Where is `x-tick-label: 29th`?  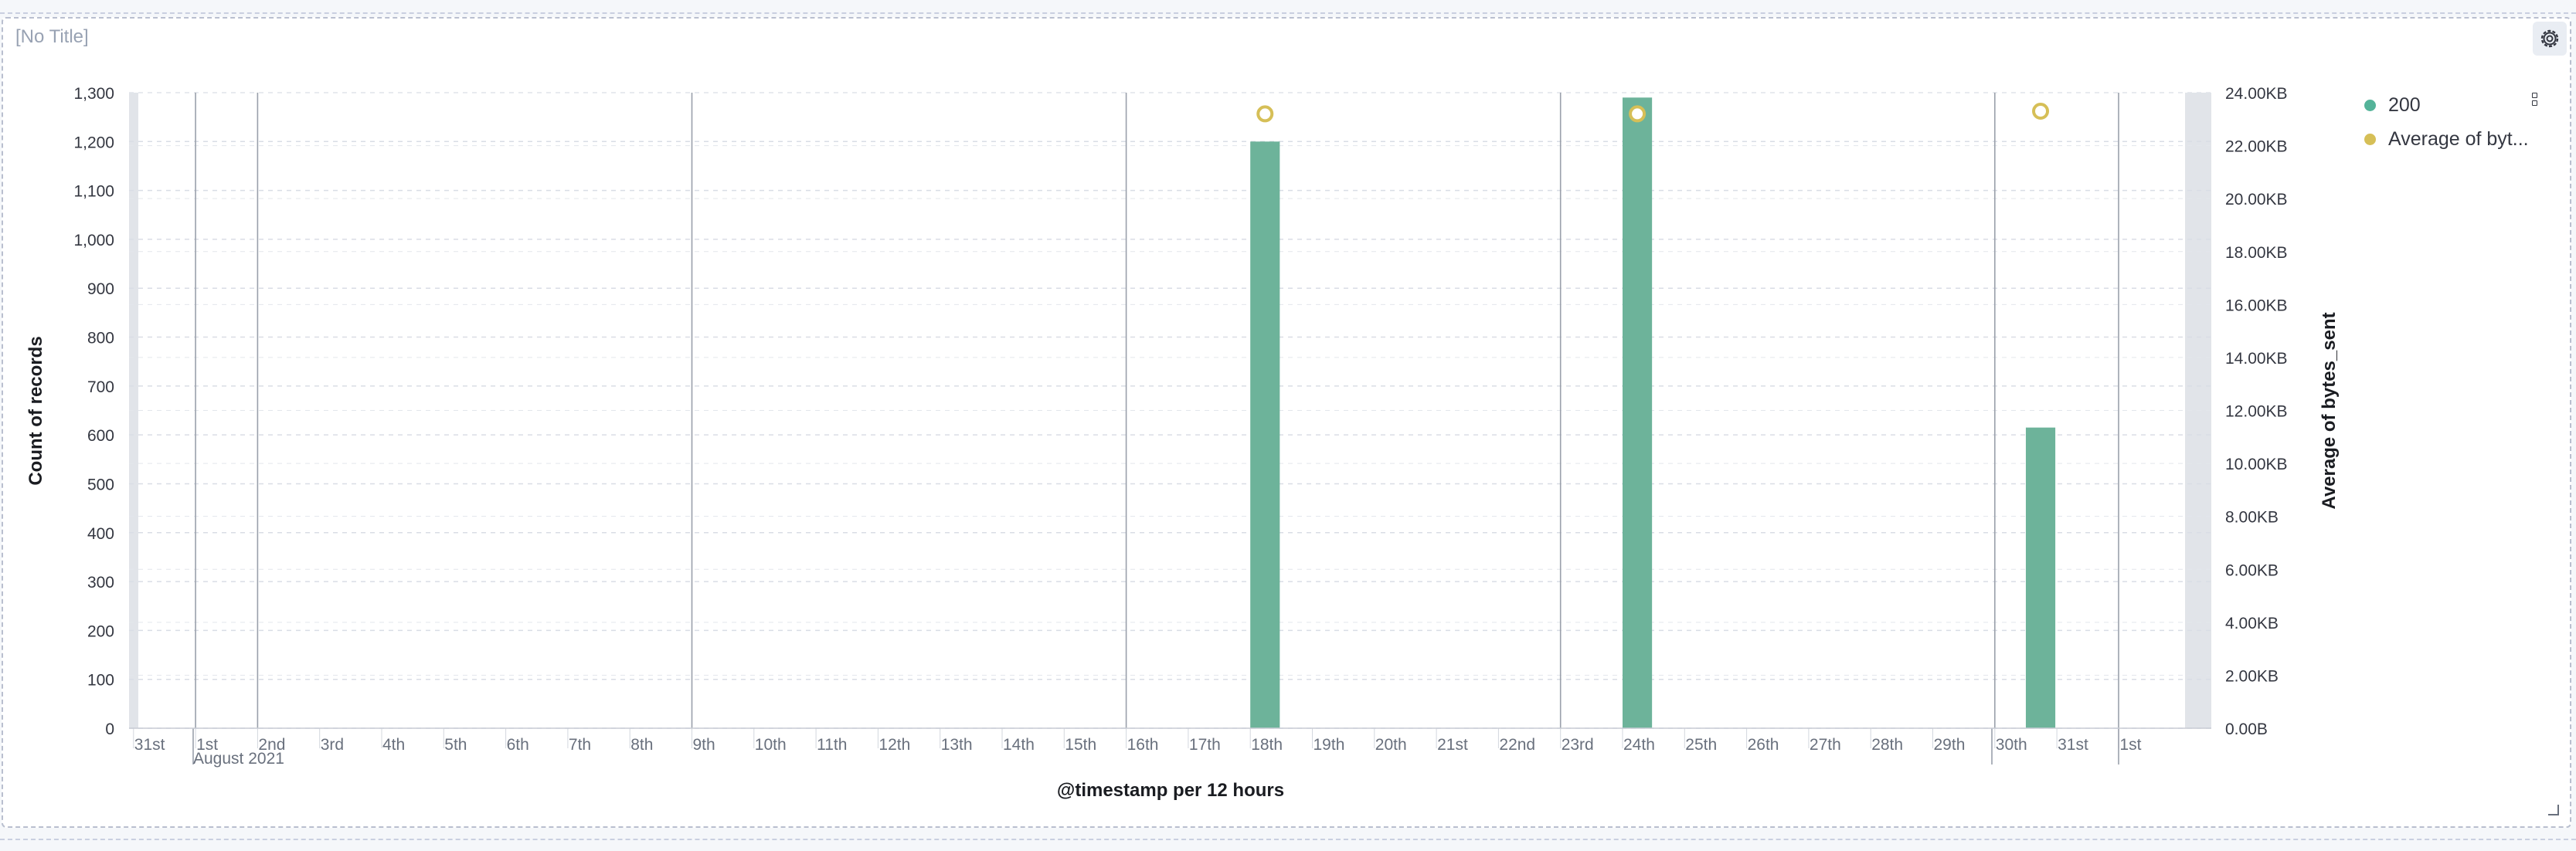
x-tick-label: 29th is located at coordinates (1950, 745).